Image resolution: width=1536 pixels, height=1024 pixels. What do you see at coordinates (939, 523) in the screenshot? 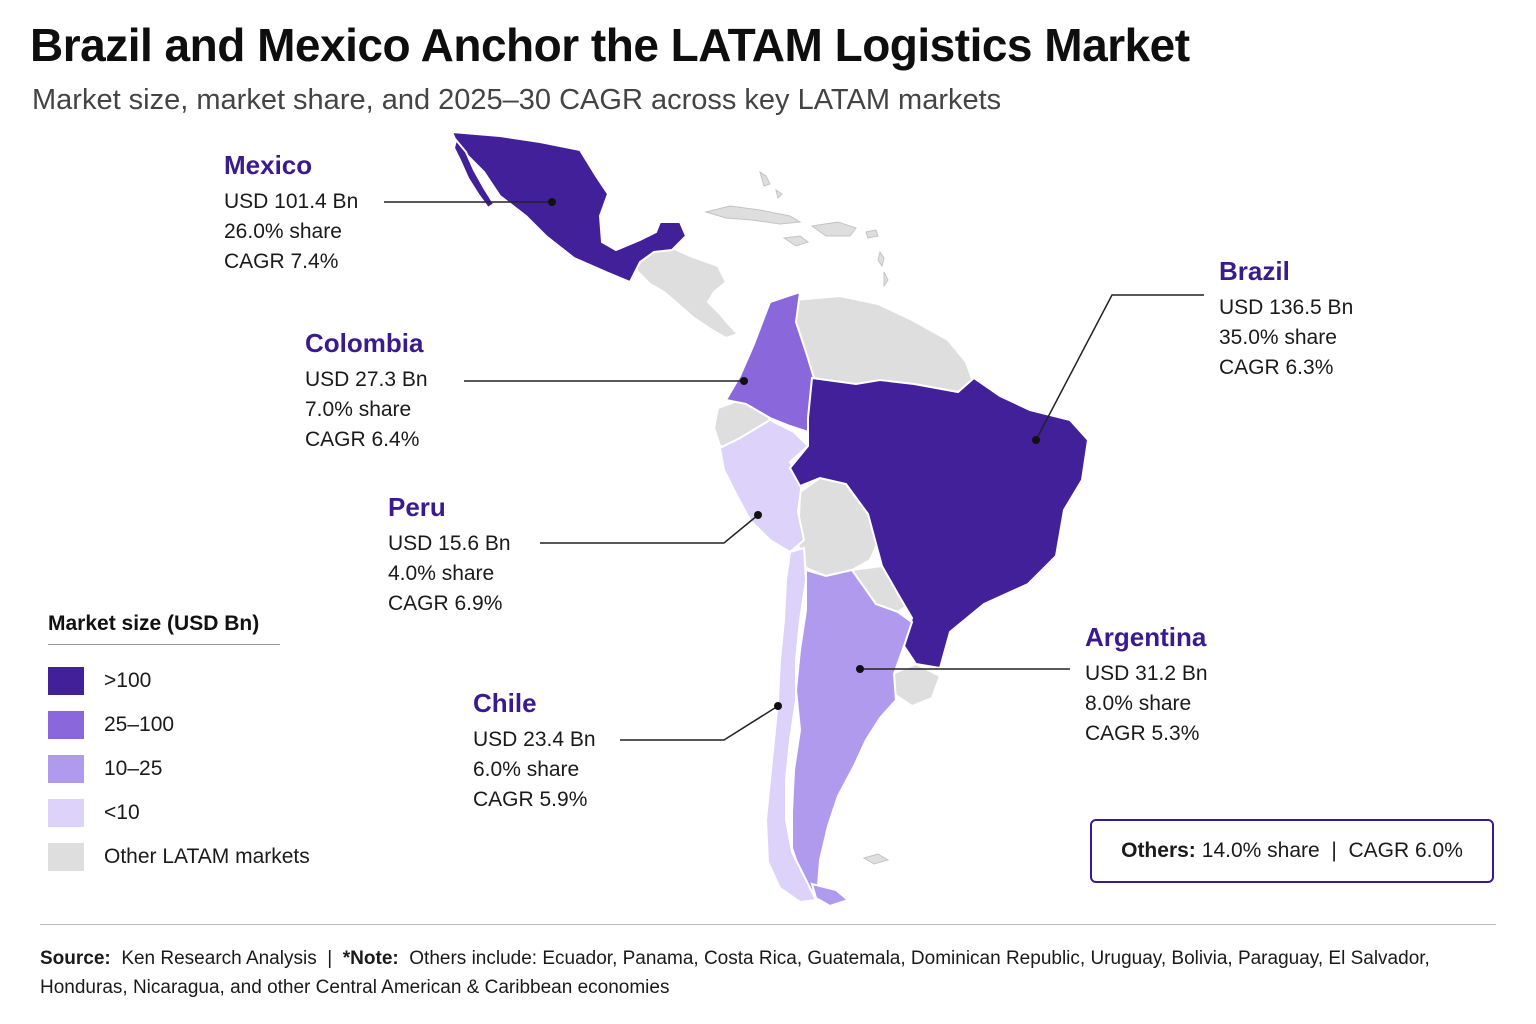
I see `map-brazil` at bounding box center [939, 523].